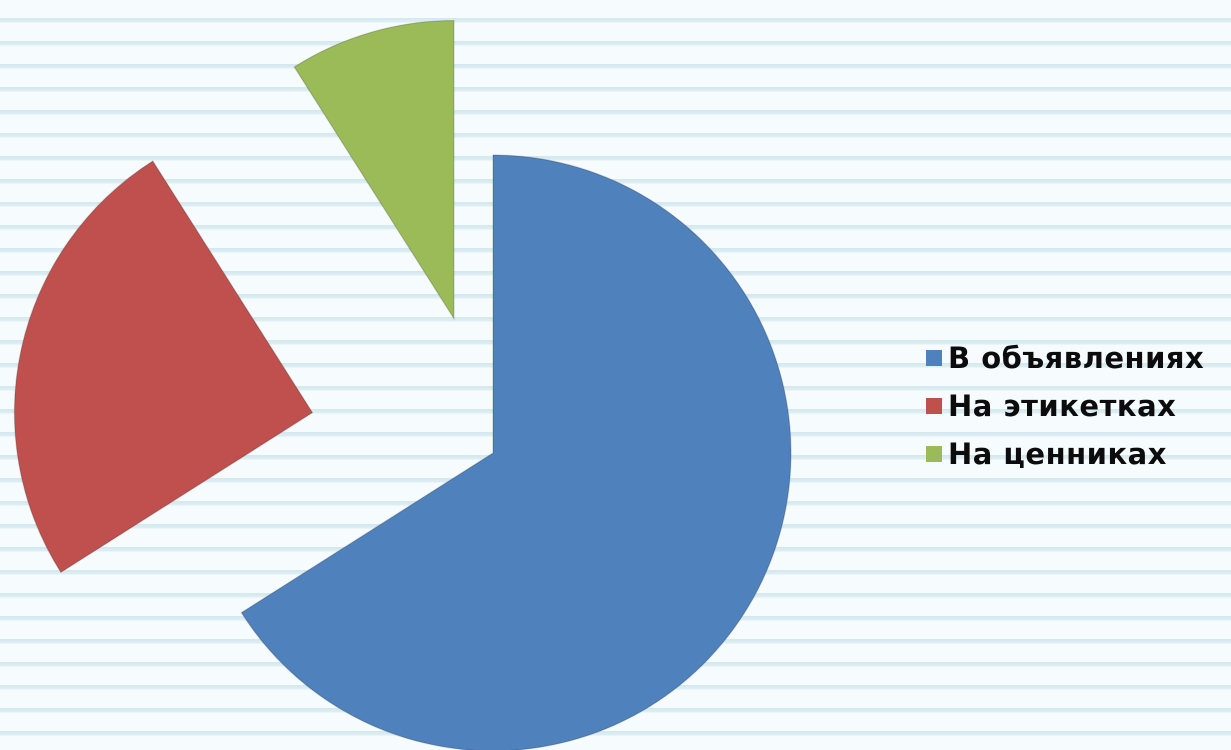 This screenshot has width=1231, height=750. What do you see at coordinates (1062, 406) in the screenshot?
I see `legend-label: На этикетках` at bounding box center [1062, 406].